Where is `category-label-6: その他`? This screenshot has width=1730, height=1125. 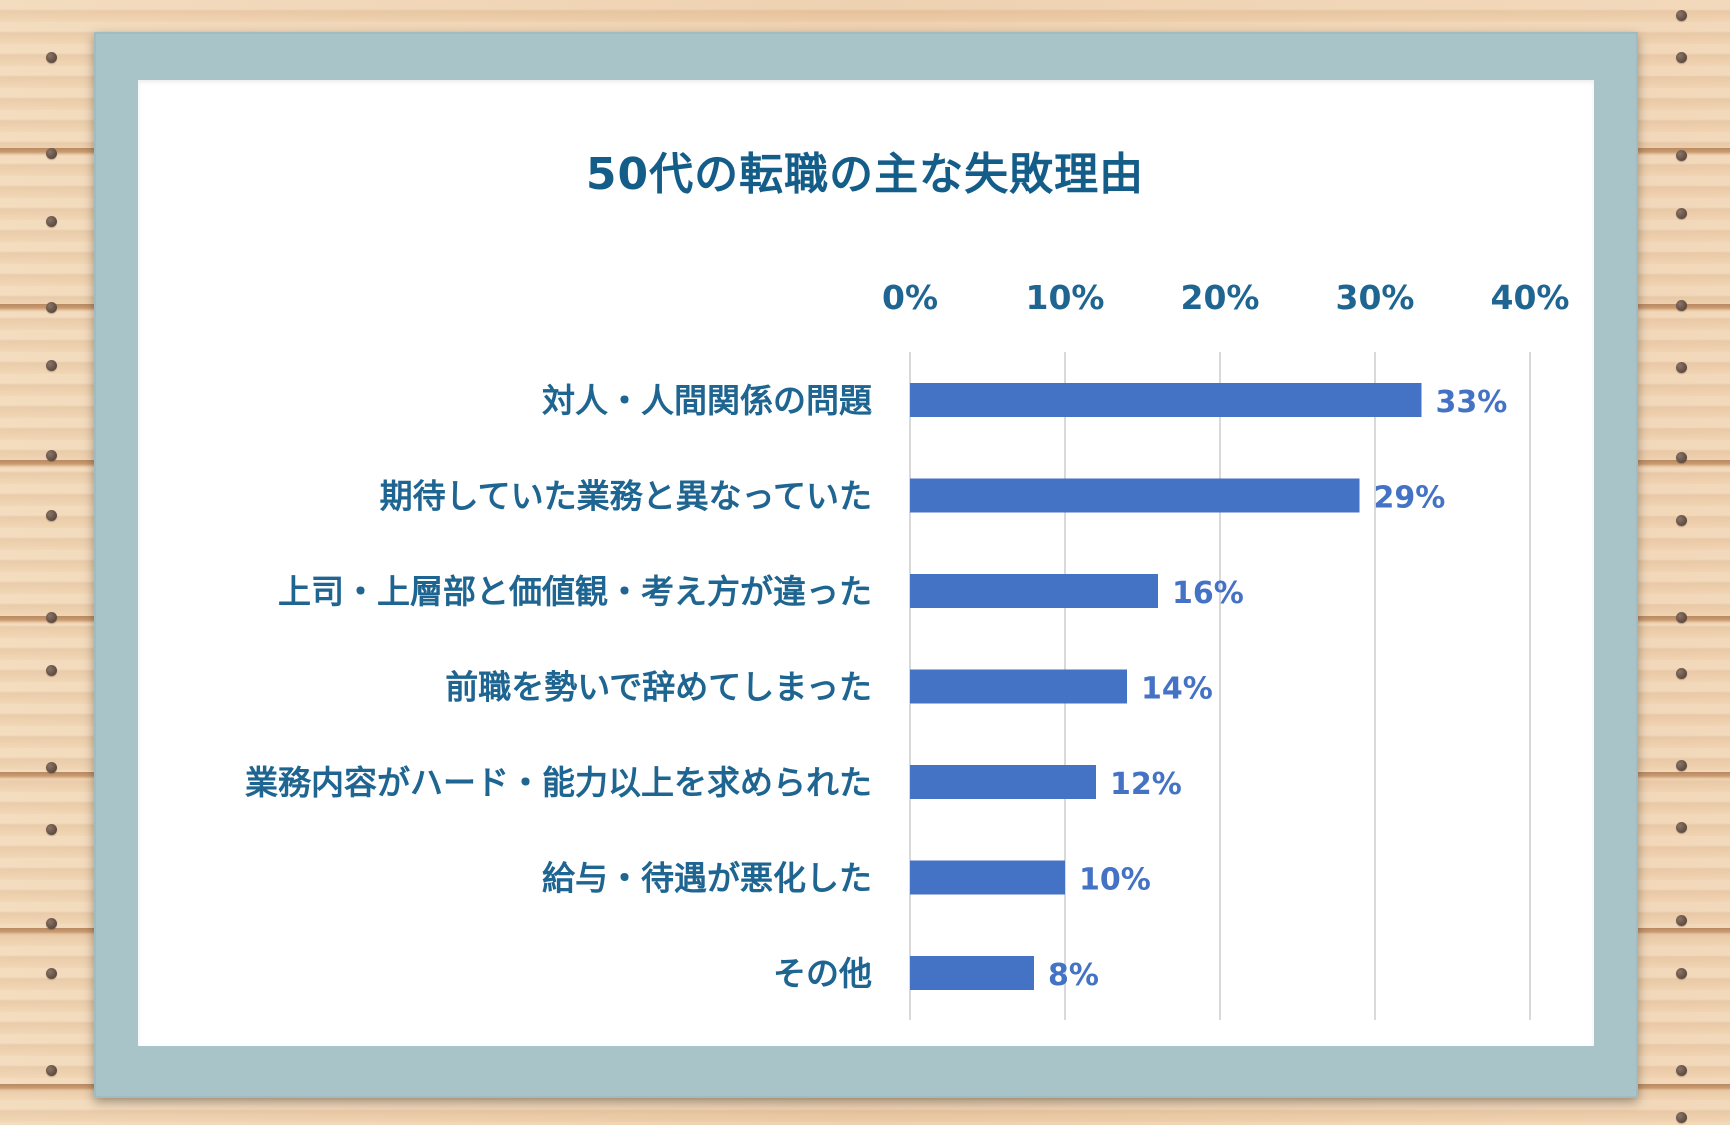 category-label-6: その他 is located at coordinates (822, 973).